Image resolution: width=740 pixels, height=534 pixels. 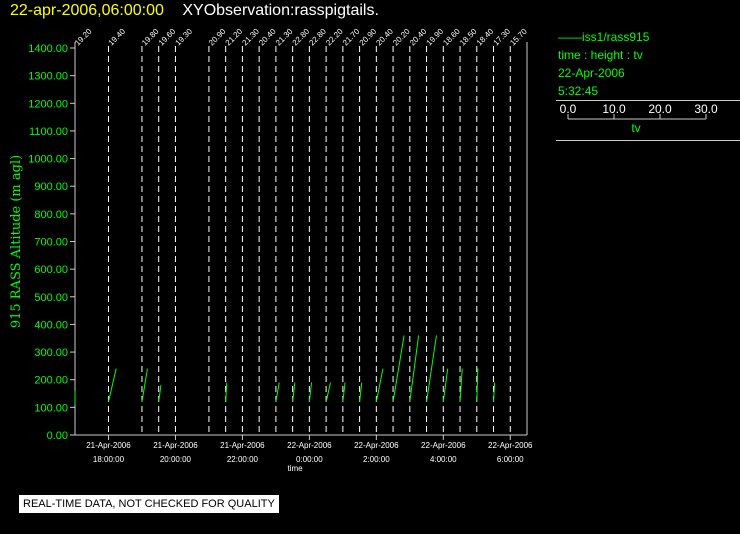 What do you see at coordinates (614, 109) in the screenshot?
I see `legend-scale-tick-label: 10.0` at bounding box center [614, 109].